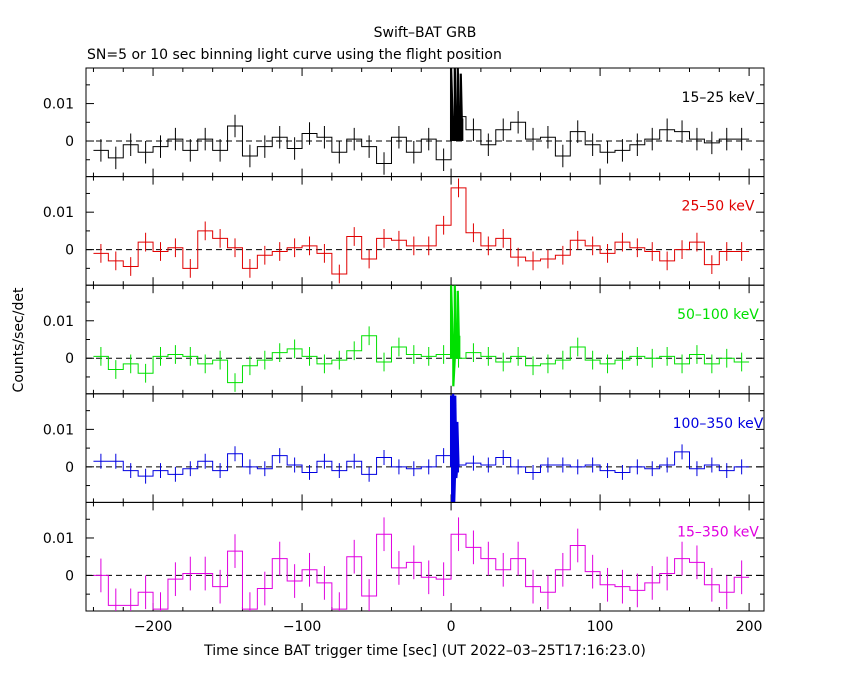 This screenshot has width=850, height=684. I want to click on panel-2: 0 0.01 25–50 keV, so click(404, 231).